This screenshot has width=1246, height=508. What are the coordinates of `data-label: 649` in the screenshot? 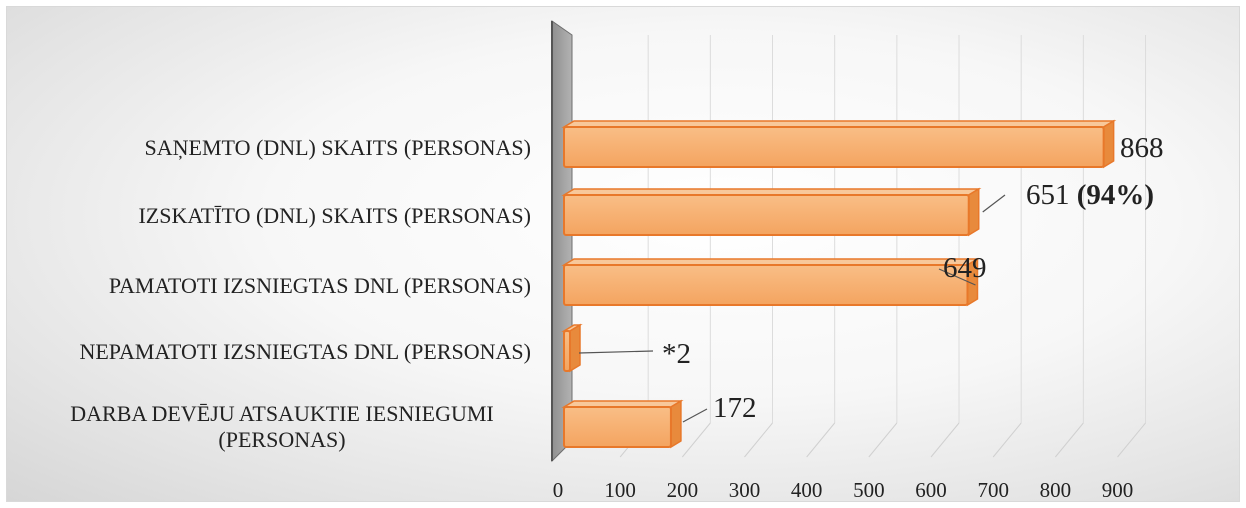 It's located at (965, 268).